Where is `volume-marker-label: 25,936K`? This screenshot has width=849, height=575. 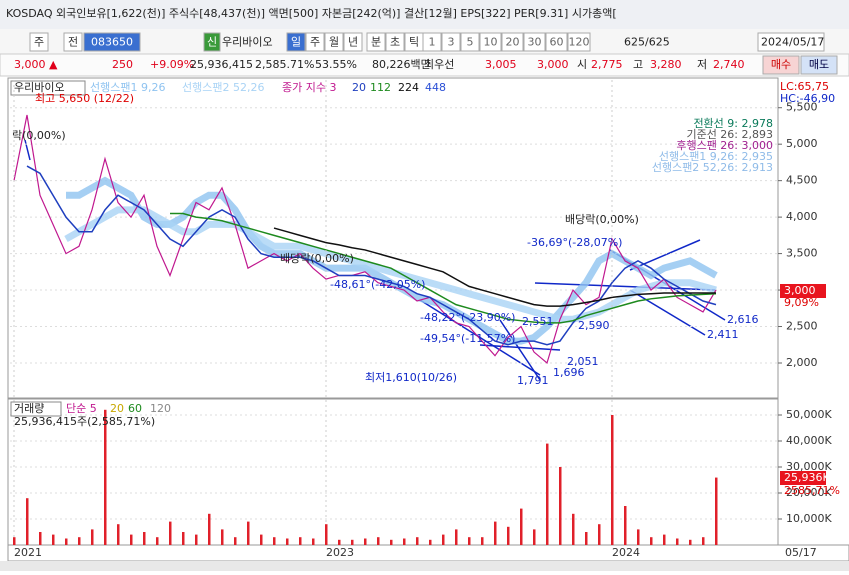
volume-marker-label: 25,936K is located at coordinates (807, 477).